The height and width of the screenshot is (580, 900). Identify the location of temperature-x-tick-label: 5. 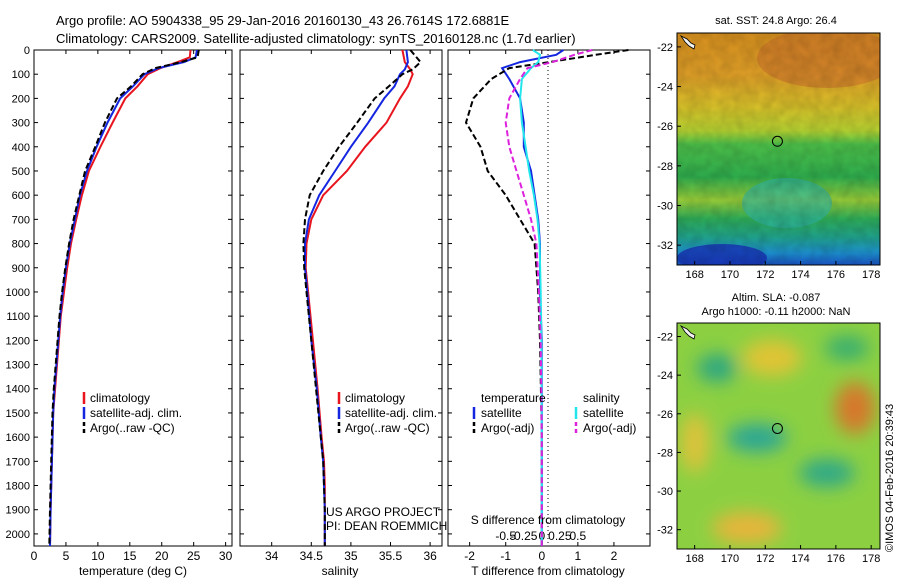
(66, 556).